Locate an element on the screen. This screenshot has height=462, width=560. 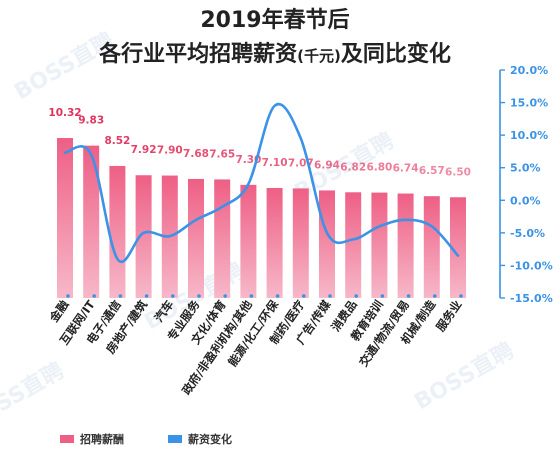
legend: 招聘薪酬 薪资变化 is located at coordinates (146, 439).